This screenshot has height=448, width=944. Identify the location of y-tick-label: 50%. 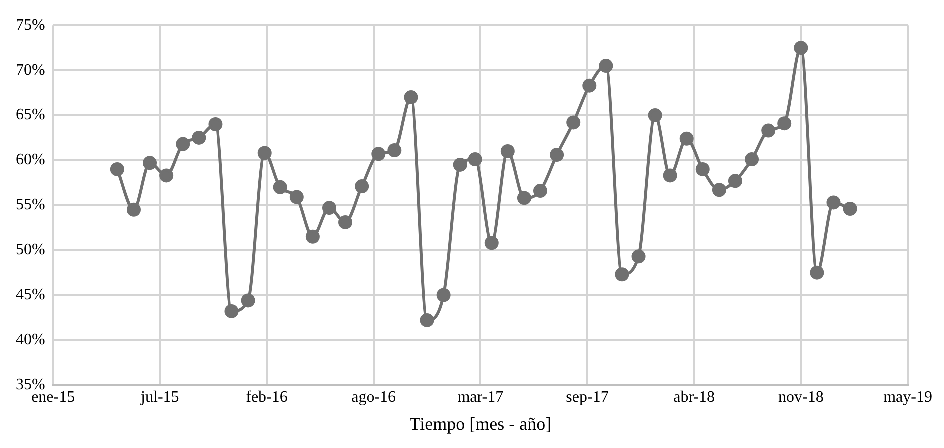
(31, 250).